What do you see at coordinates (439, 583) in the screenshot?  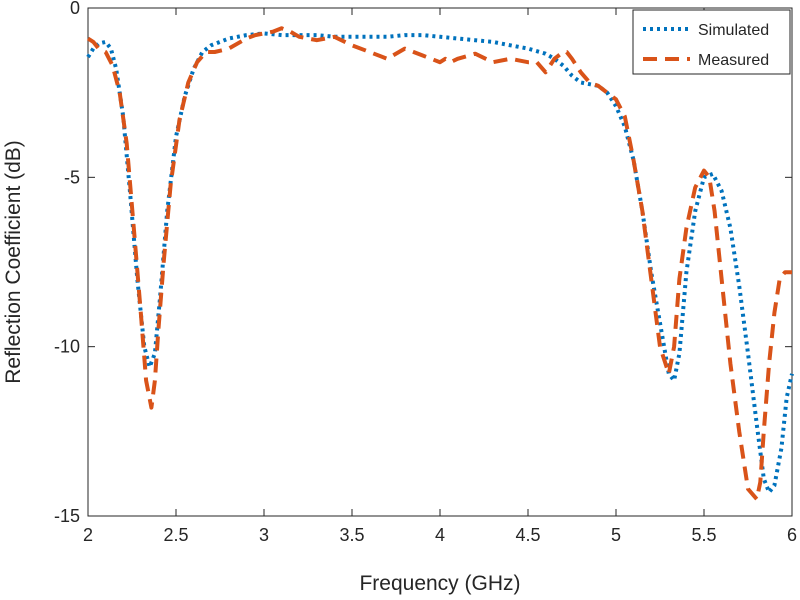 I see `x-axis-title: Frequency (GHz)` at bounding box center [439, 583].